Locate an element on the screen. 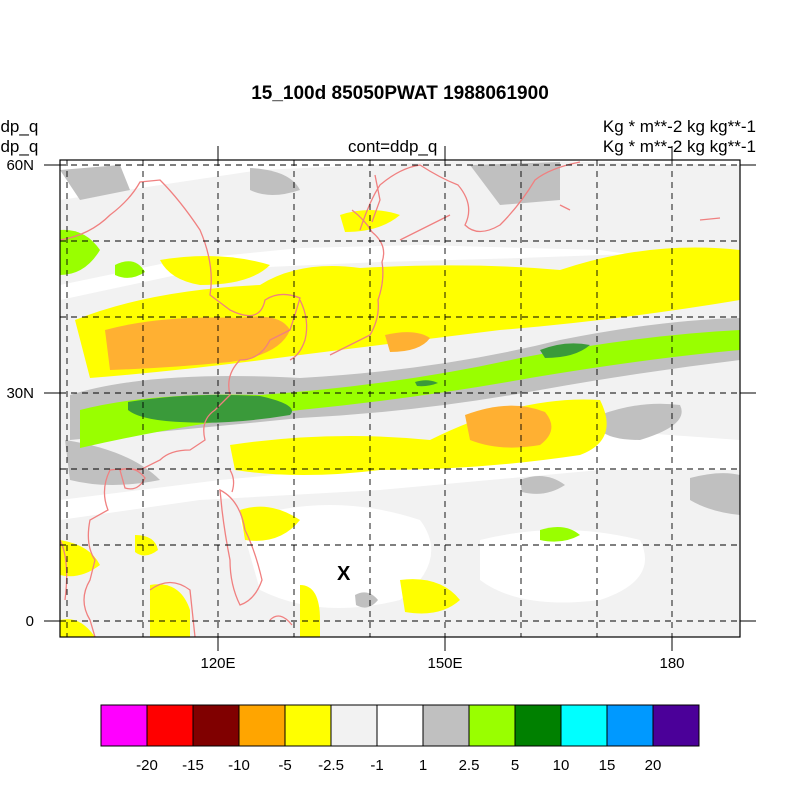 The width and height of the screenshot is (800, 800). y-tick-0: 0 is located at coordinates (29, 621).